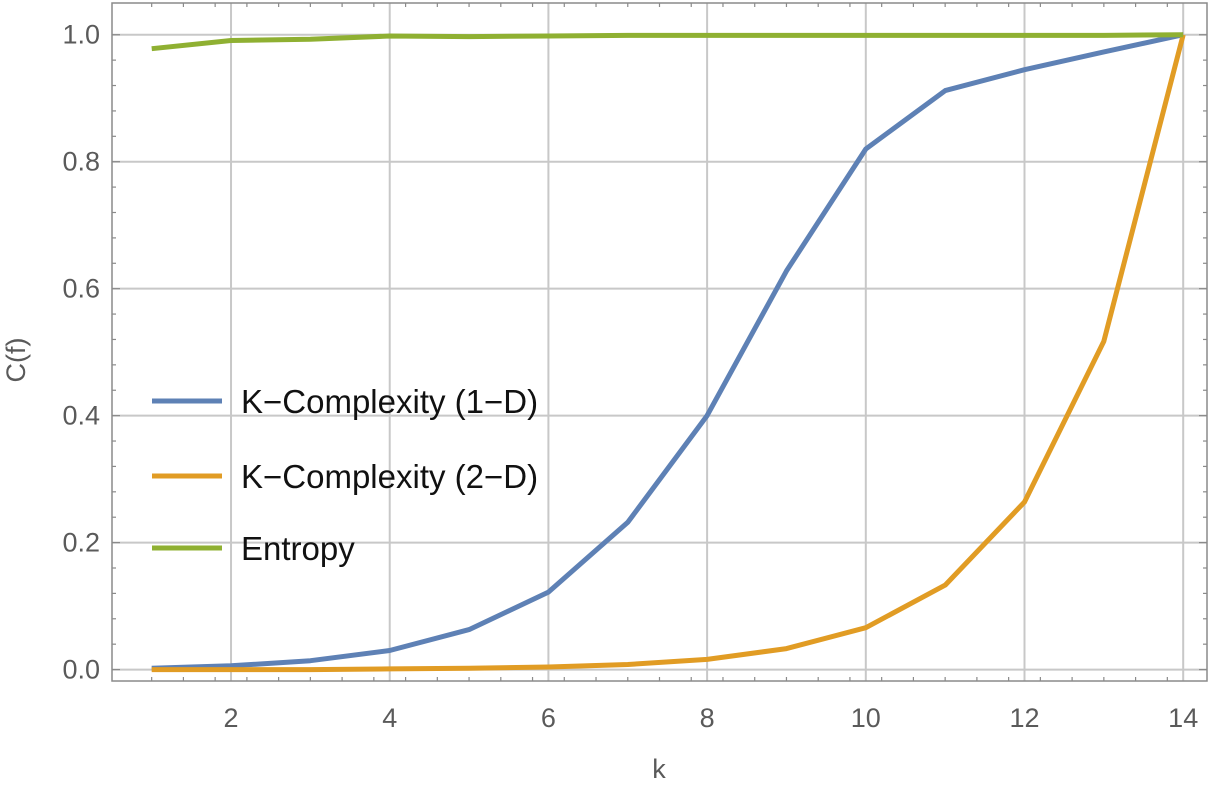 This screenshot has height=786, width=1214. What do you see at coordinates (548, 718) in the screenshot?
I see `x-tick-label: 6` at bounding box center [548, 718].